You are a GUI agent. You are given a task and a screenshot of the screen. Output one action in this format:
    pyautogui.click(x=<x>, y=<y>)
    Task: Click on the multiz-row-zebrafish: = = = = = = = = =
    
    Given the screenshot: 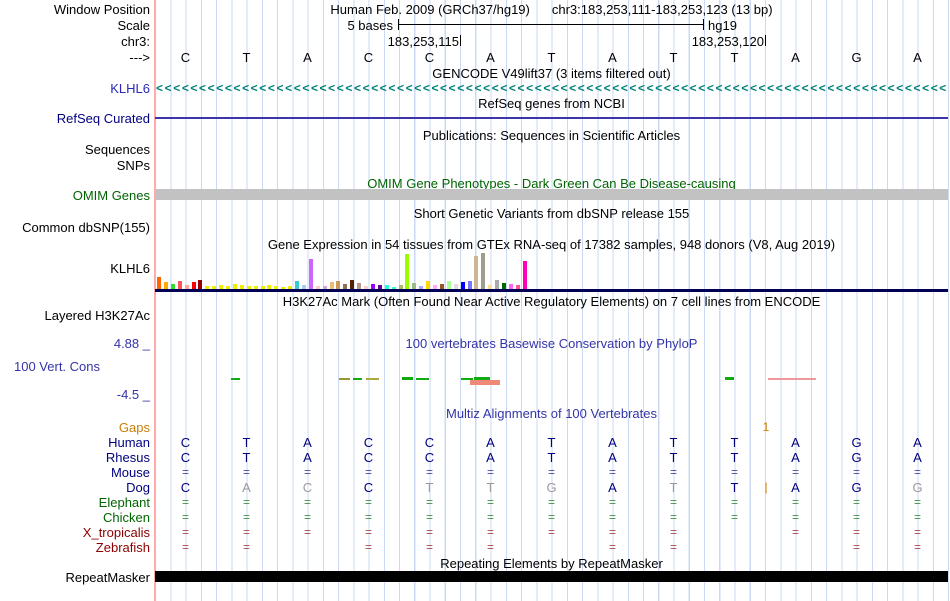 What is the action you would take?
    pyautogui.click(x=551, y=547)
    